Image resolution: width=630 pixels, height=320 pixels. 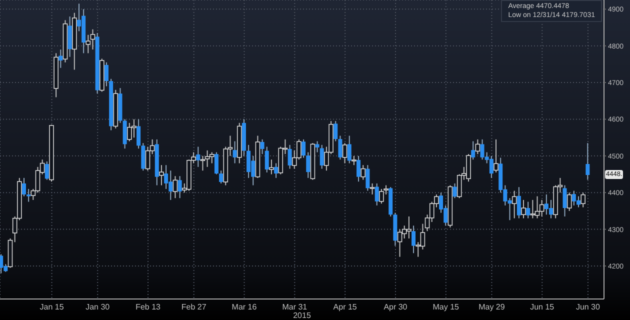 What do you see at coordinates (446, 307) in the screenshot?
I see `x-tick-label: May 15` at bounding box center [446, 307].